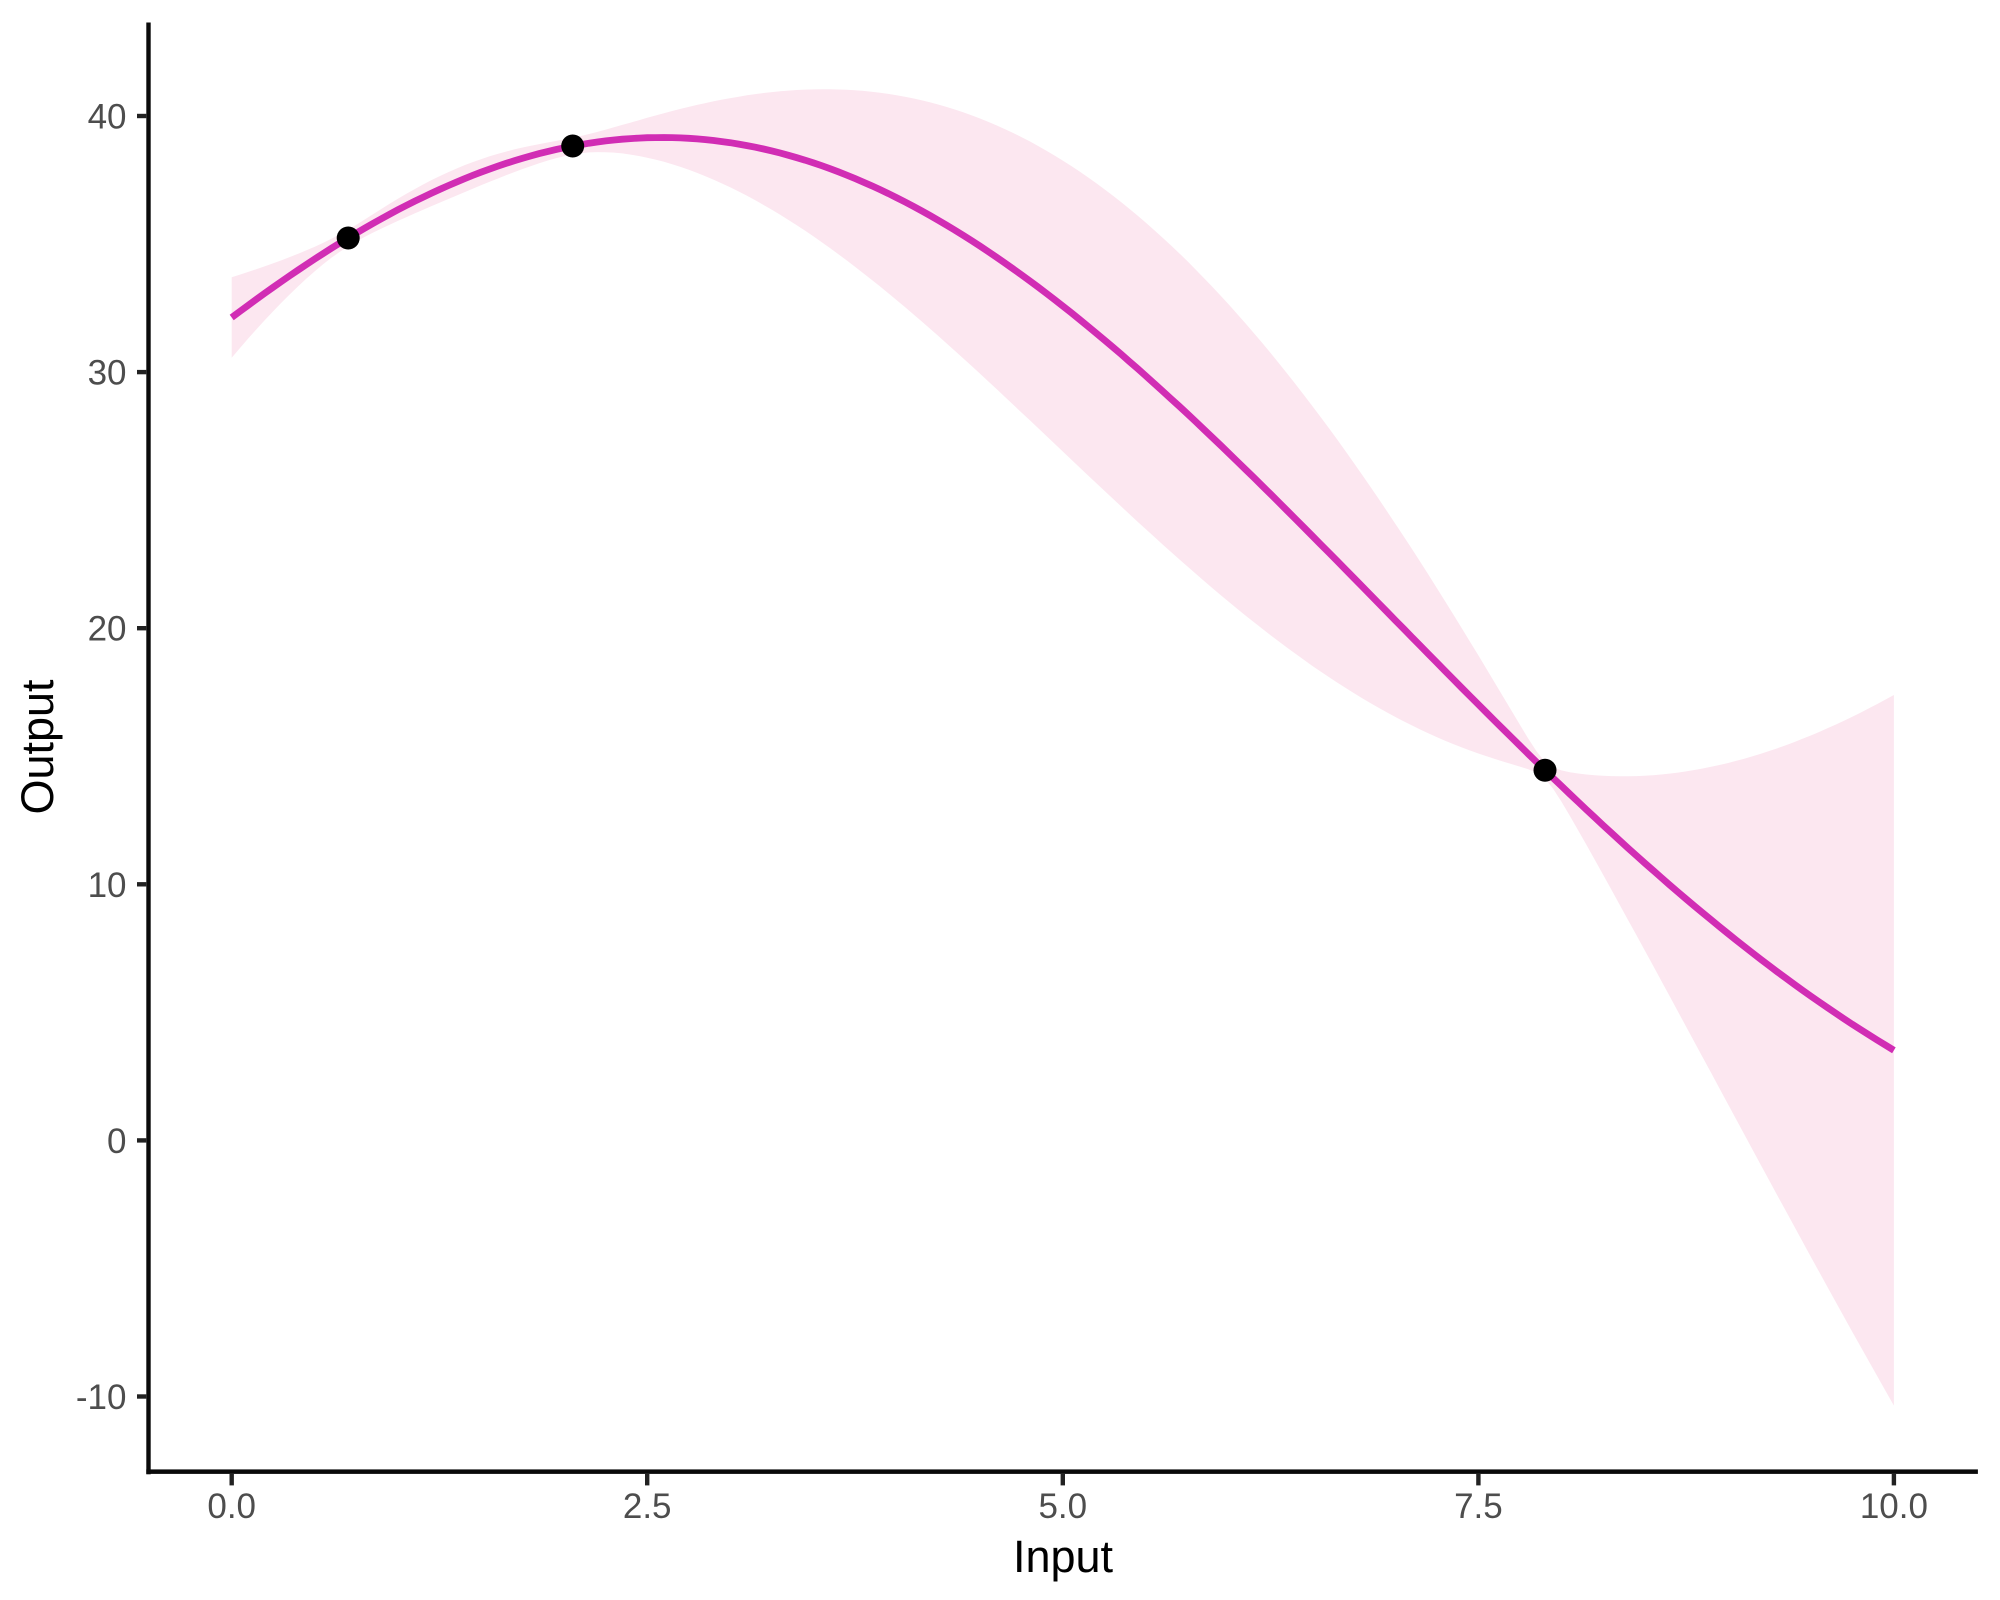 Image resolution: width=2000 pixels, height=1600 pixels. I want to click on svg-text: 40, so click(107, 117).